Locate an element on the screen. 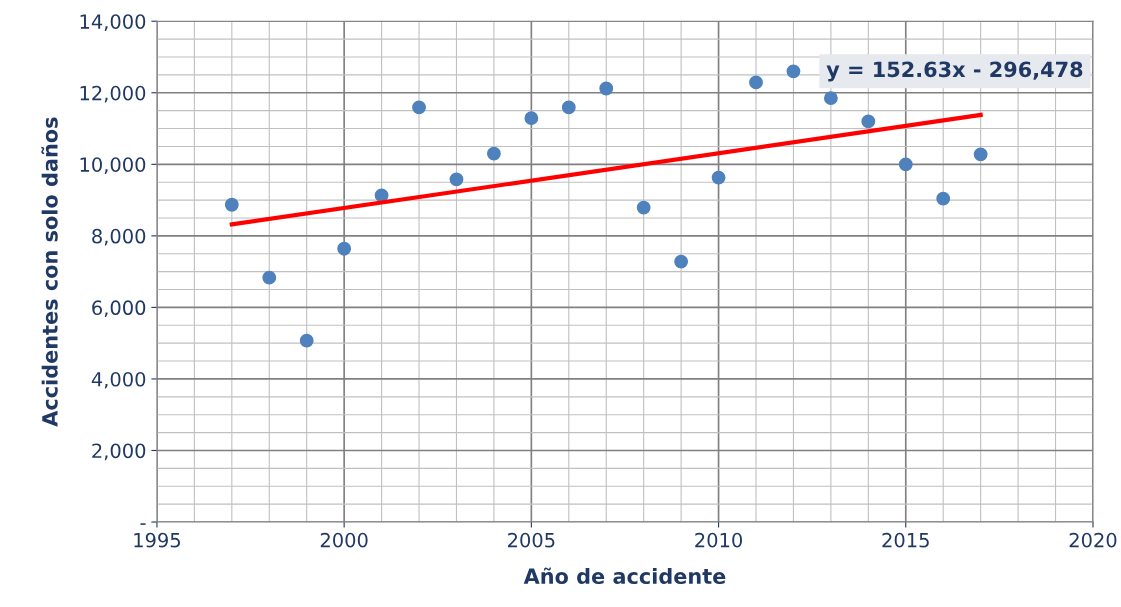 The width and height of the screenshot is (1121, 607). y-tick-label: 6,000 is located at coordinates (119, 309).